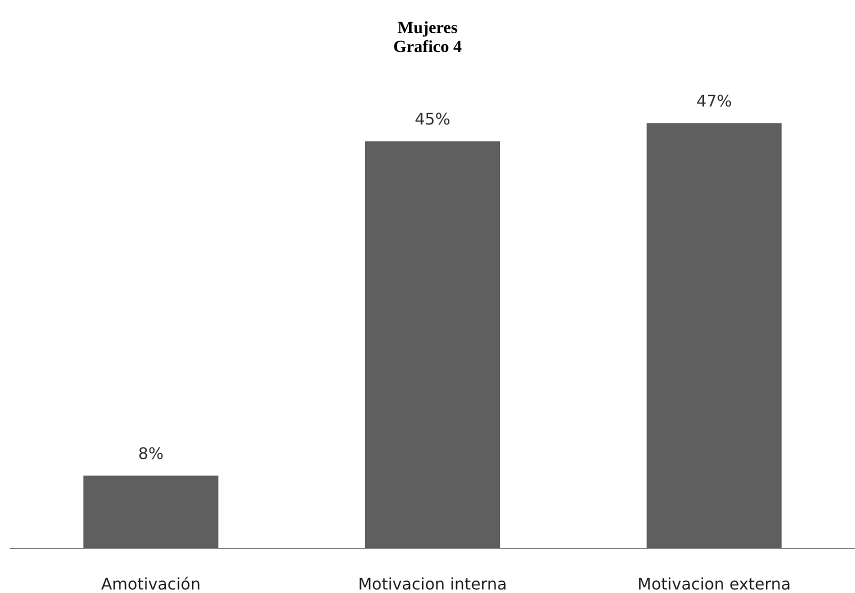 This screenshot has height=593, width=855. What do you see at coordinates (432, 119) in the screenshot?
I see `data-label: 45%` at bounding box center [432, 119].